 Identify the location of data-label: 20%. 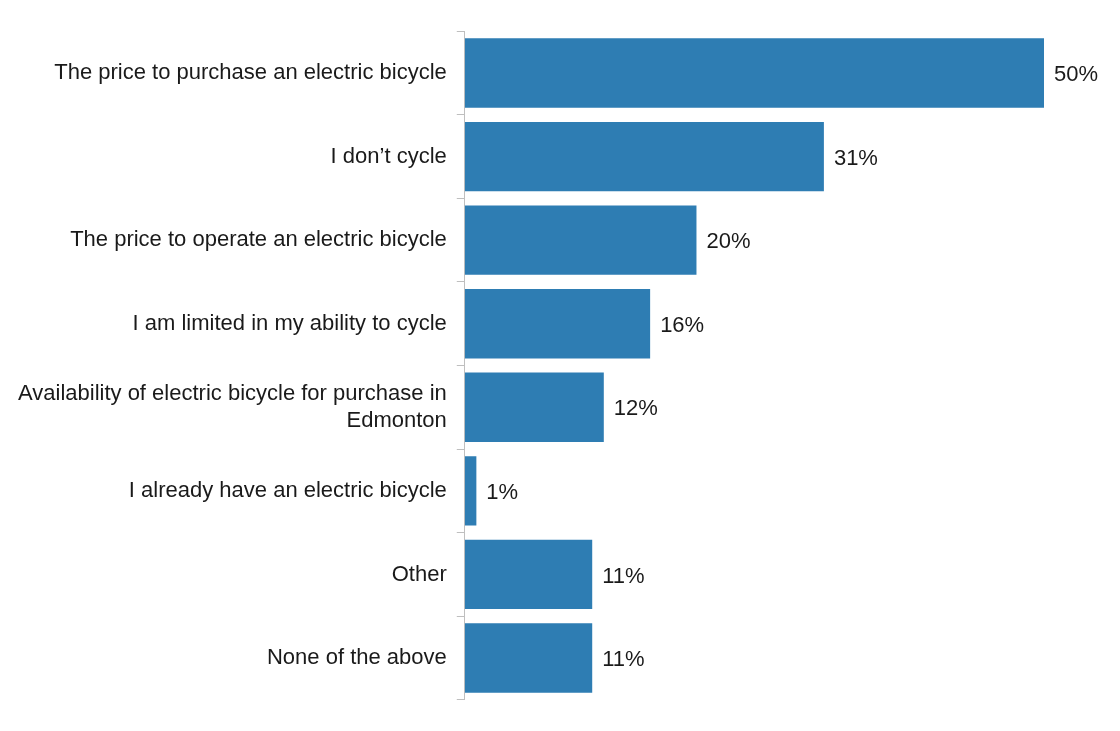
(728, 241).